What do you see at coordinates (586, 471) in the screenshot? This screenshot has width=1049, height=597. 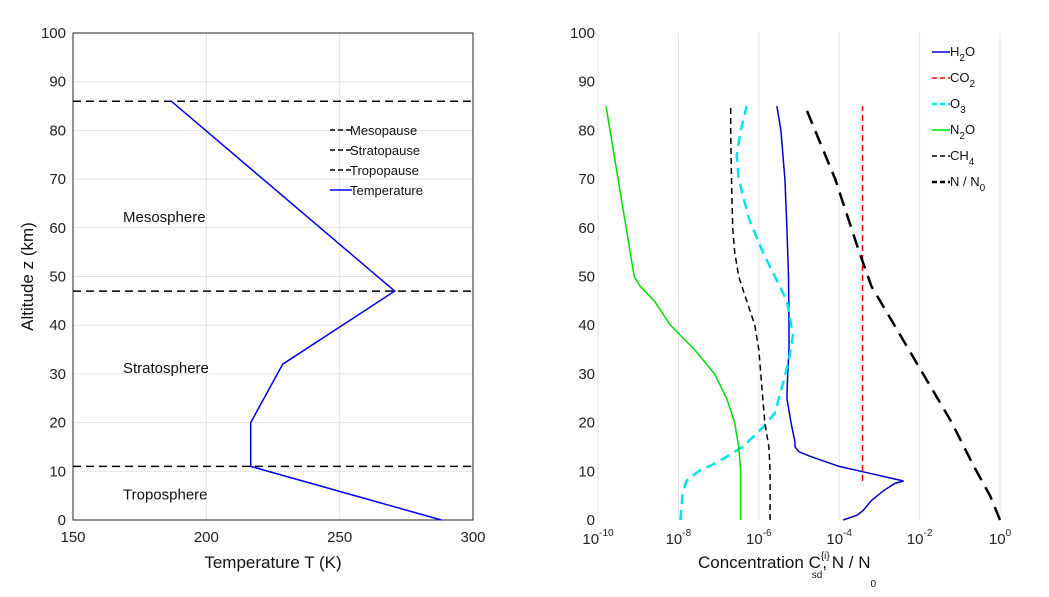 I see `right-ytick-10: 10` at bounding box center [586, 471].